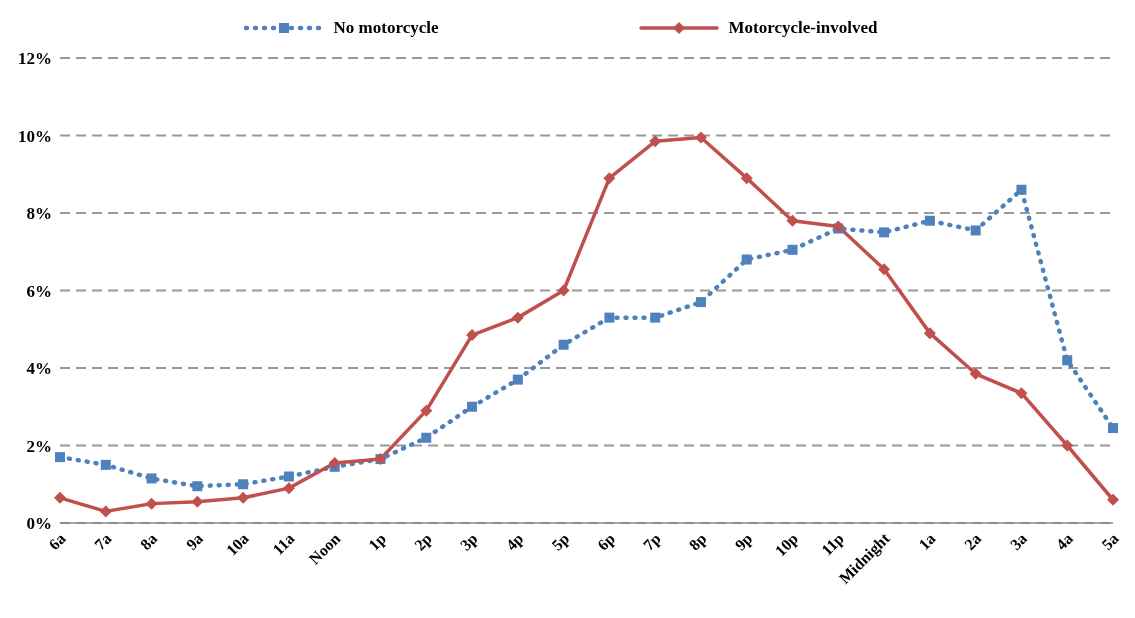 The image size is (1135, 618). Describe the element at coordinates (698, 542) in the screenshot. I see `x-tick-label: 8p` at that location.